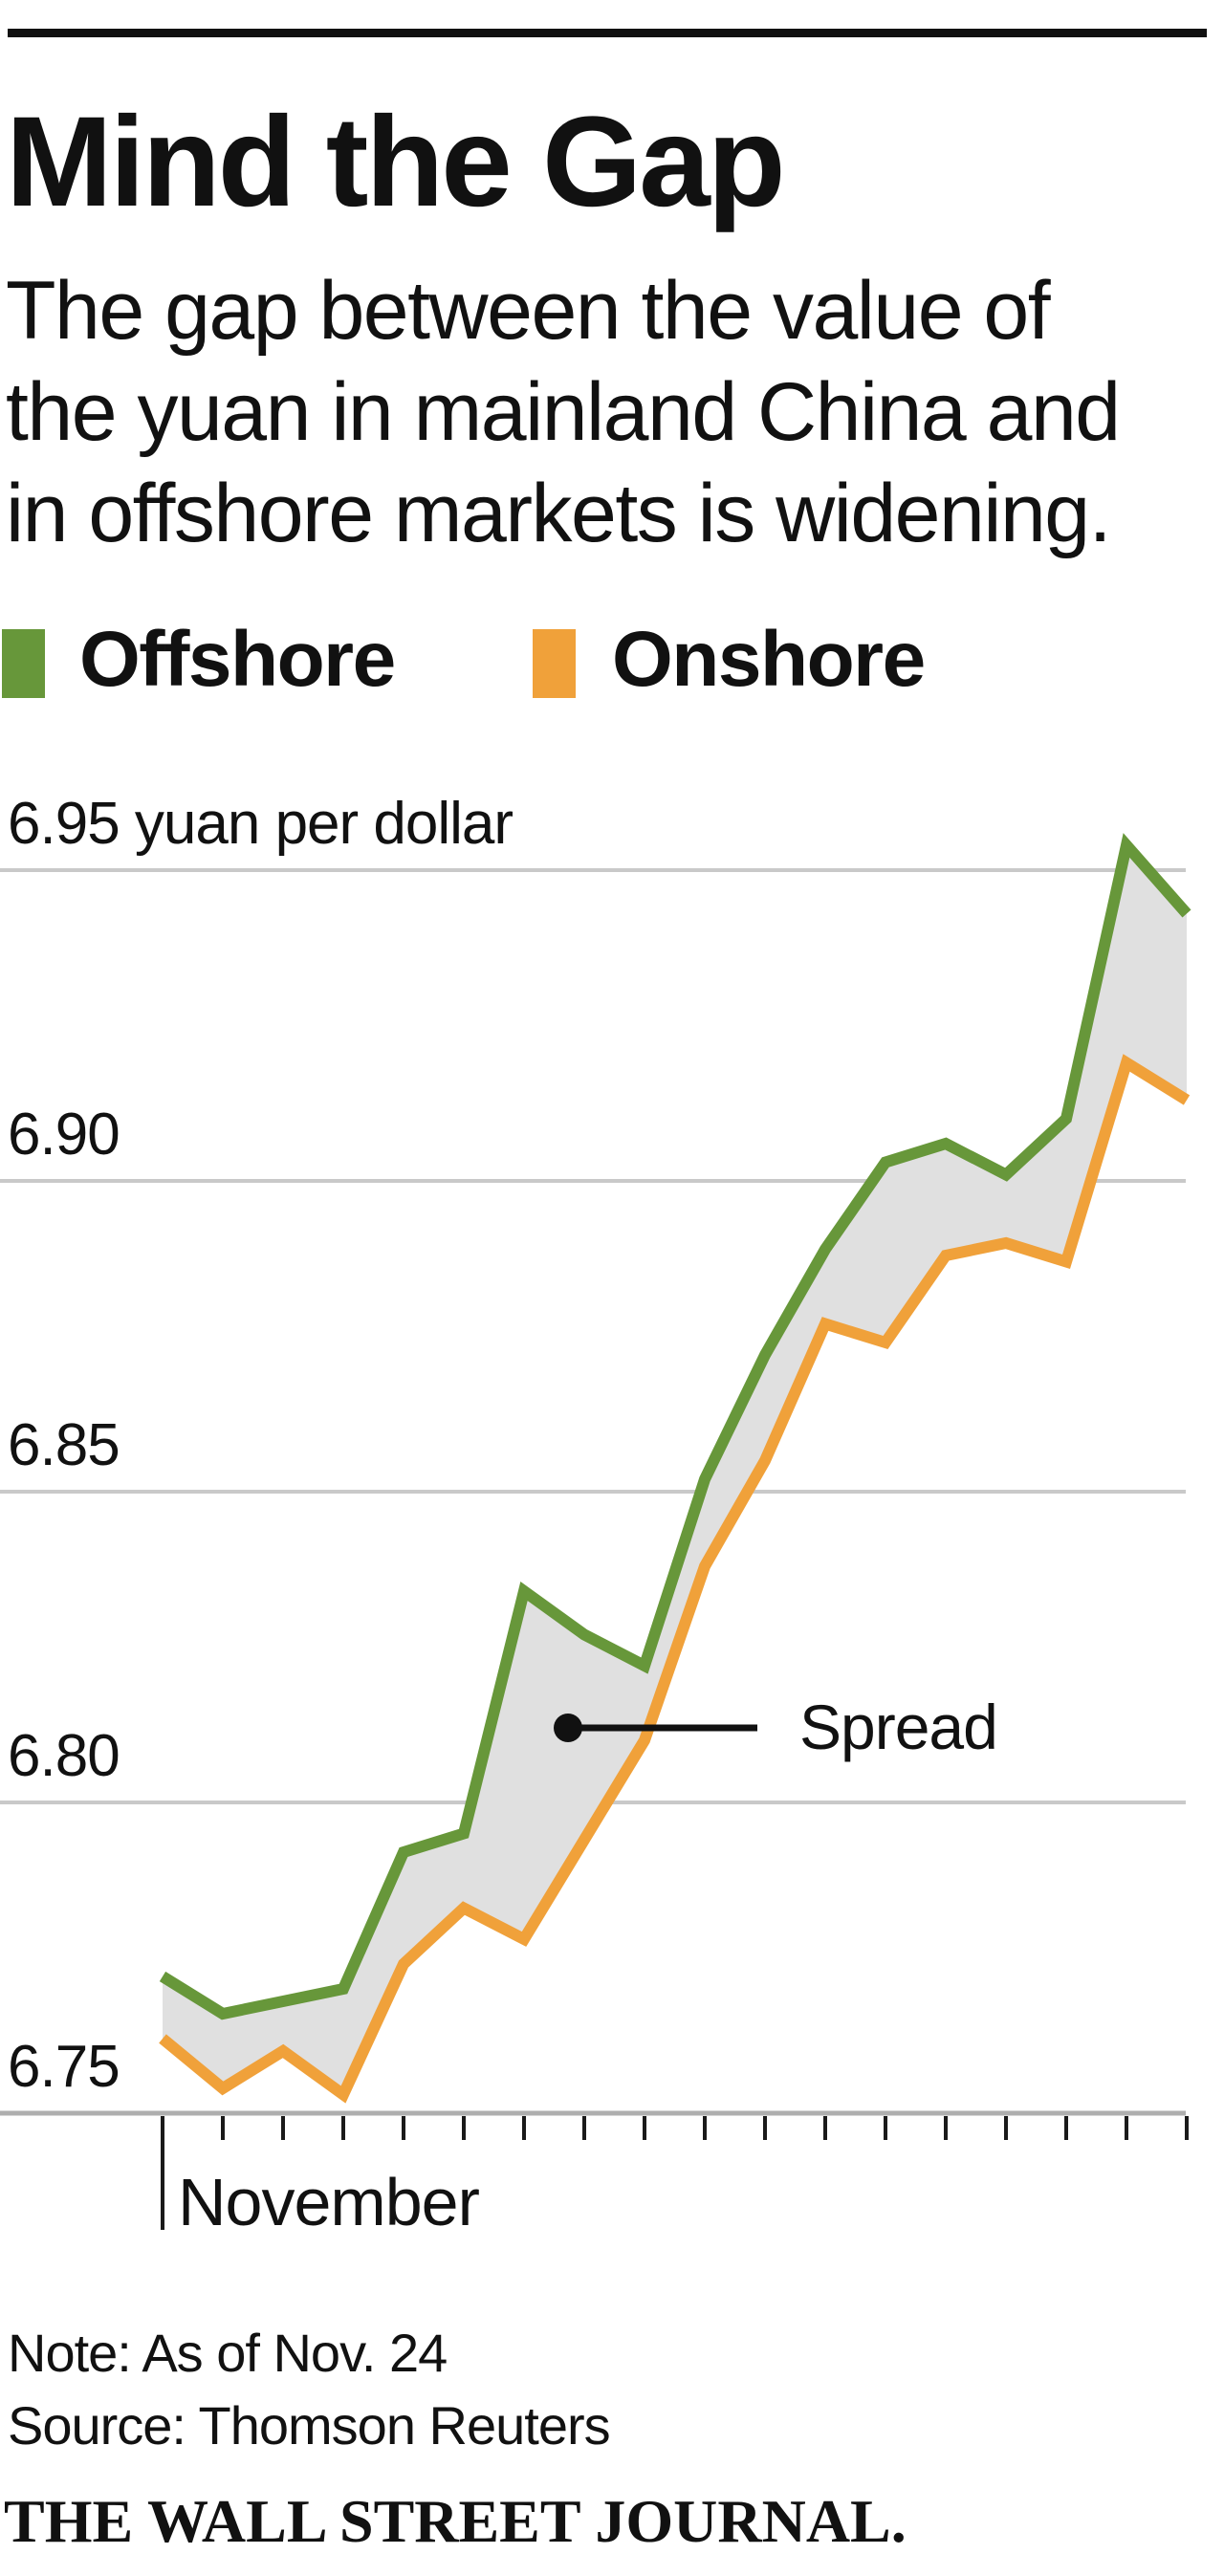  Describe the element at coordinates (555, 663) in the screenshot. I see `onshore-swatch` at that location.